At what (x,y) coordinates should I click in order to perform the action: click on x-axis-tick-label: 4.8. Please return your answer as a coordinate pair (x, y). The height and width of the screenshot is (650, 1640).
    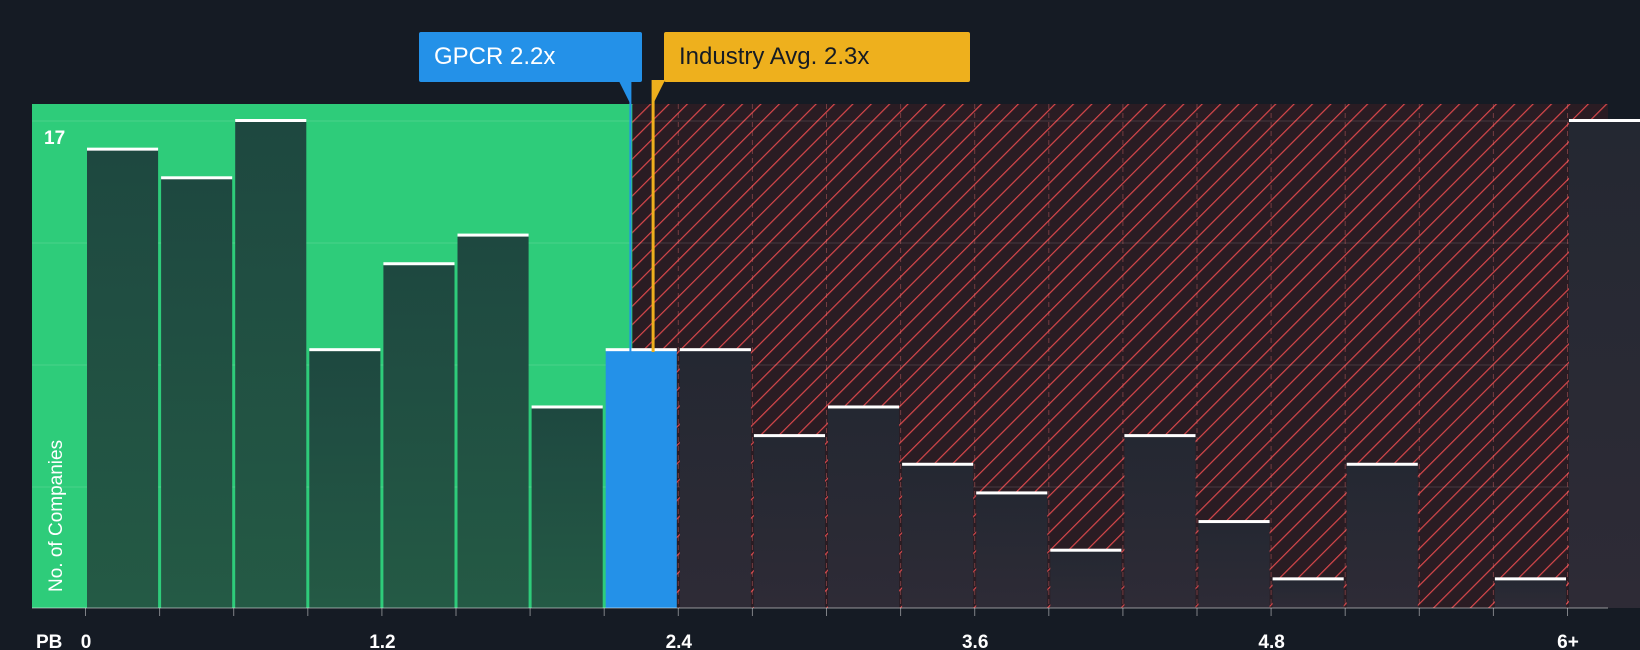
    Looking at the image, I should click on (1271, 641).